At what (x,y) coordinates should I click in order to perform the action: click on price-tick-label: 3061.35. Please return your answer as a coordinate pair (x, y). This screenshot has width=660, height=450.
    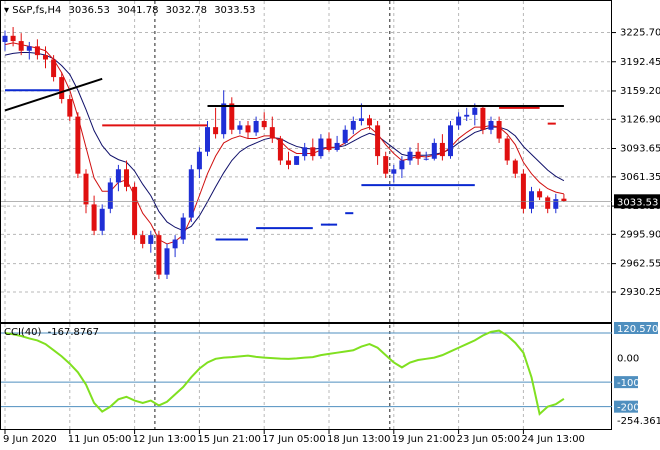
    Looking at the image, I should click on (640, 177).